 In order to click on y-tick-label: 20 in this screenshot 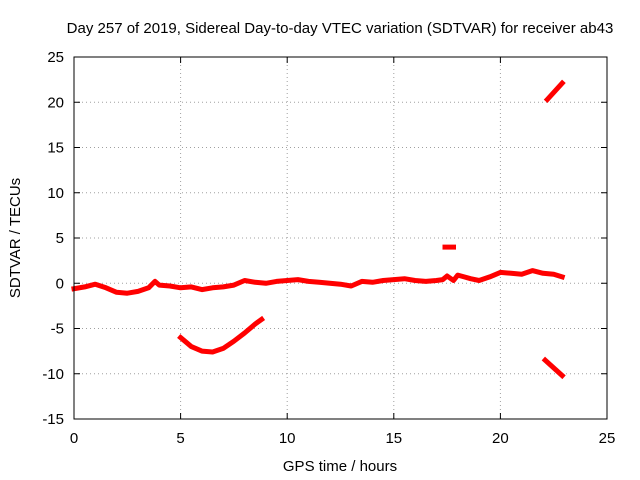, I will do `click(55, 102)`.